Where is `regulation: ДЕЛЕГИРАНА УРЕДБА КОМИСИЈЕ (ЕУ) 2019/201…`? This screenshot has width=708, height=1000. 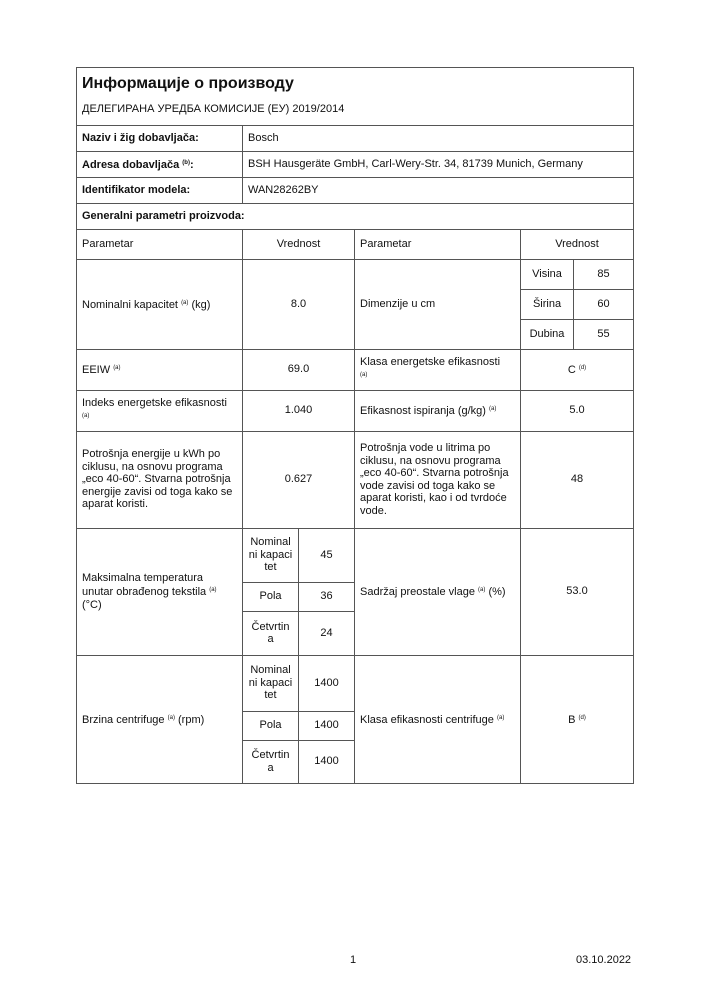 regulation: ДЕЛЕГИРАНА УРЕДБА КОМИСИЈЕ (ЕУ) 2019/201… is located at coordinates (355, 110).